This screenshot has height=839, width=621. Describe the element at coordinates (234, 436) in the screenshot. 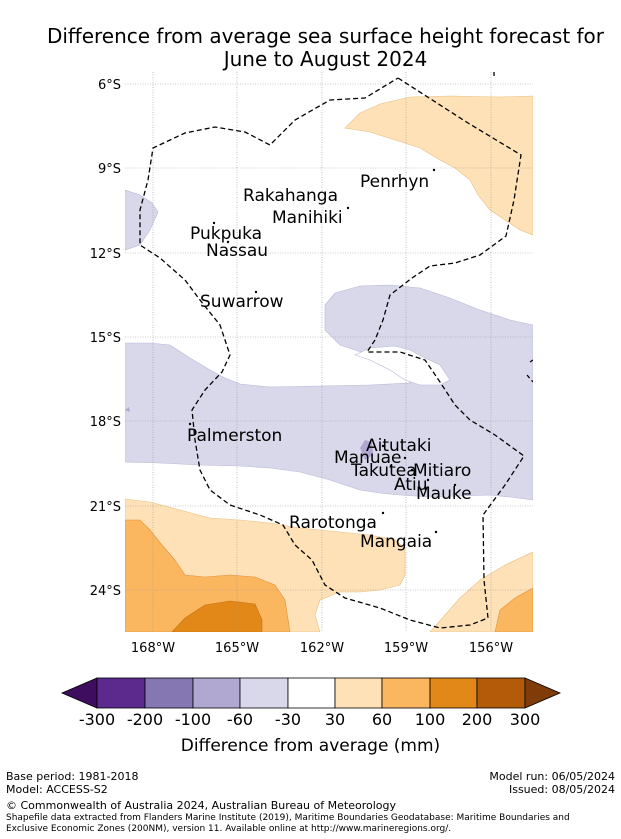

I see `place-label-palmerston: Palmerston` at that location.